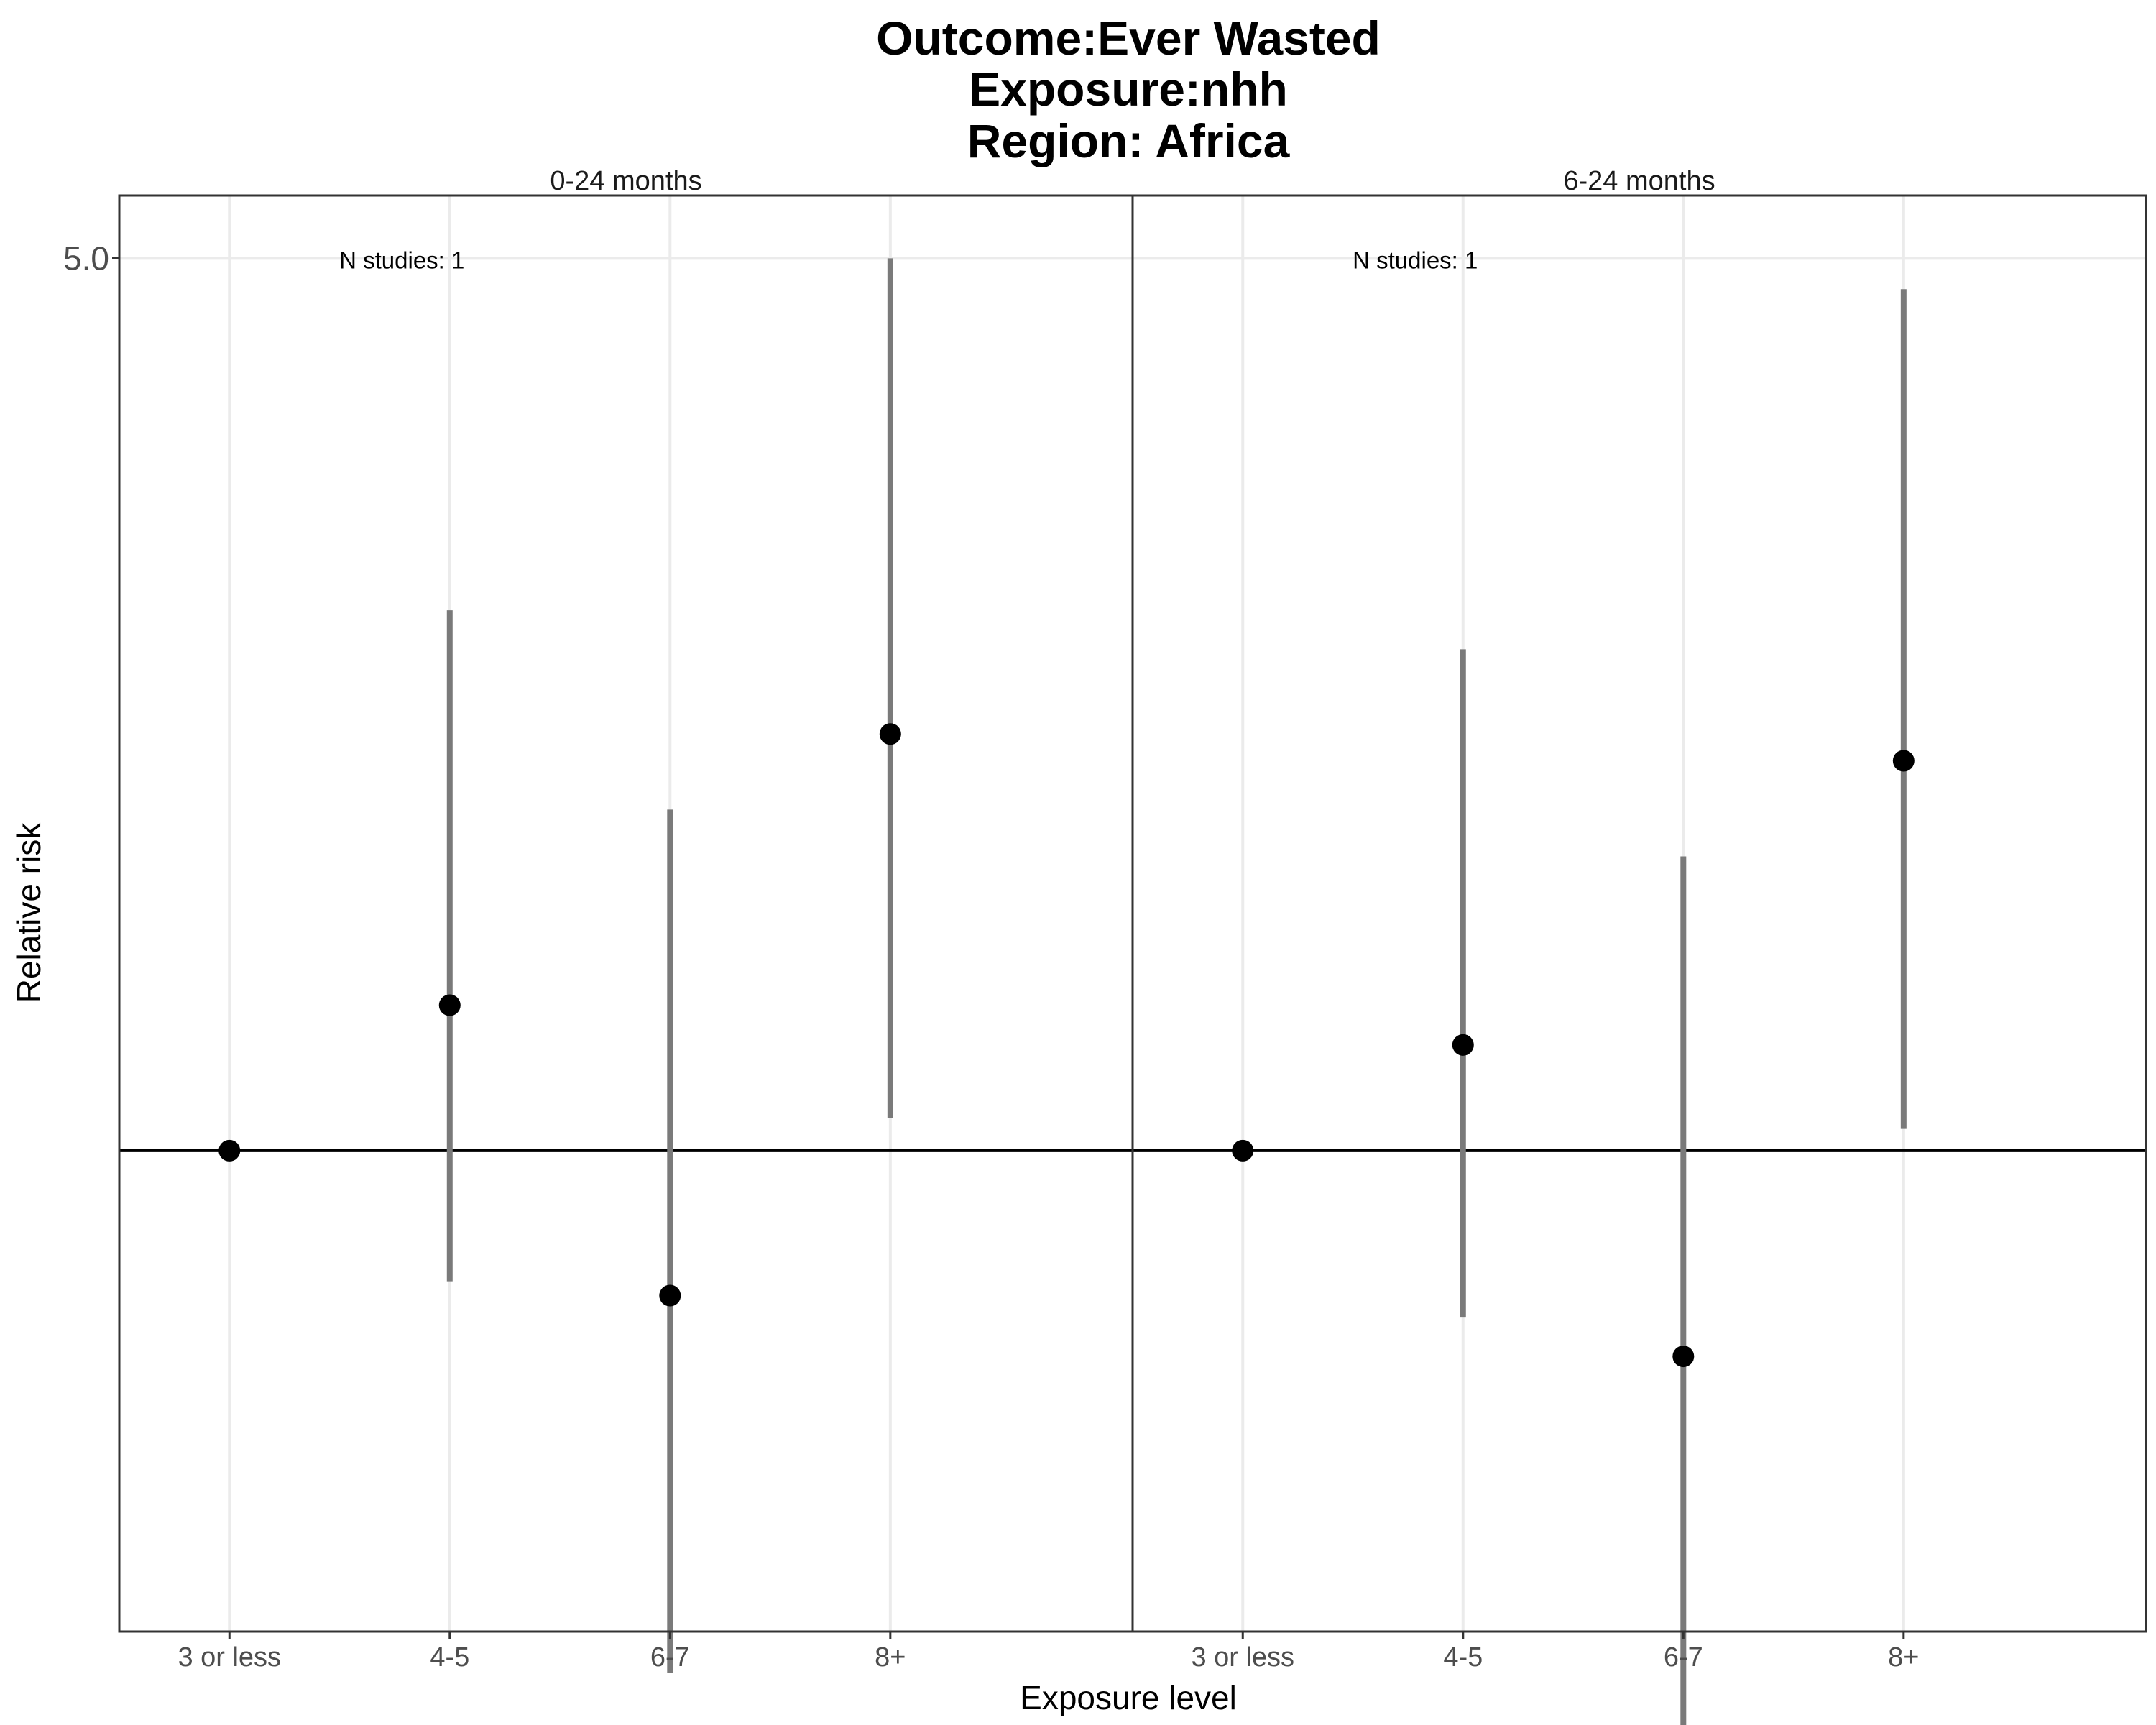 The width and height of the screenshot is (2156, 1725). Describe the element at coordinates (625, 181) in the screenshot. I see `panel-strip-label: 0-24 months` at that location.